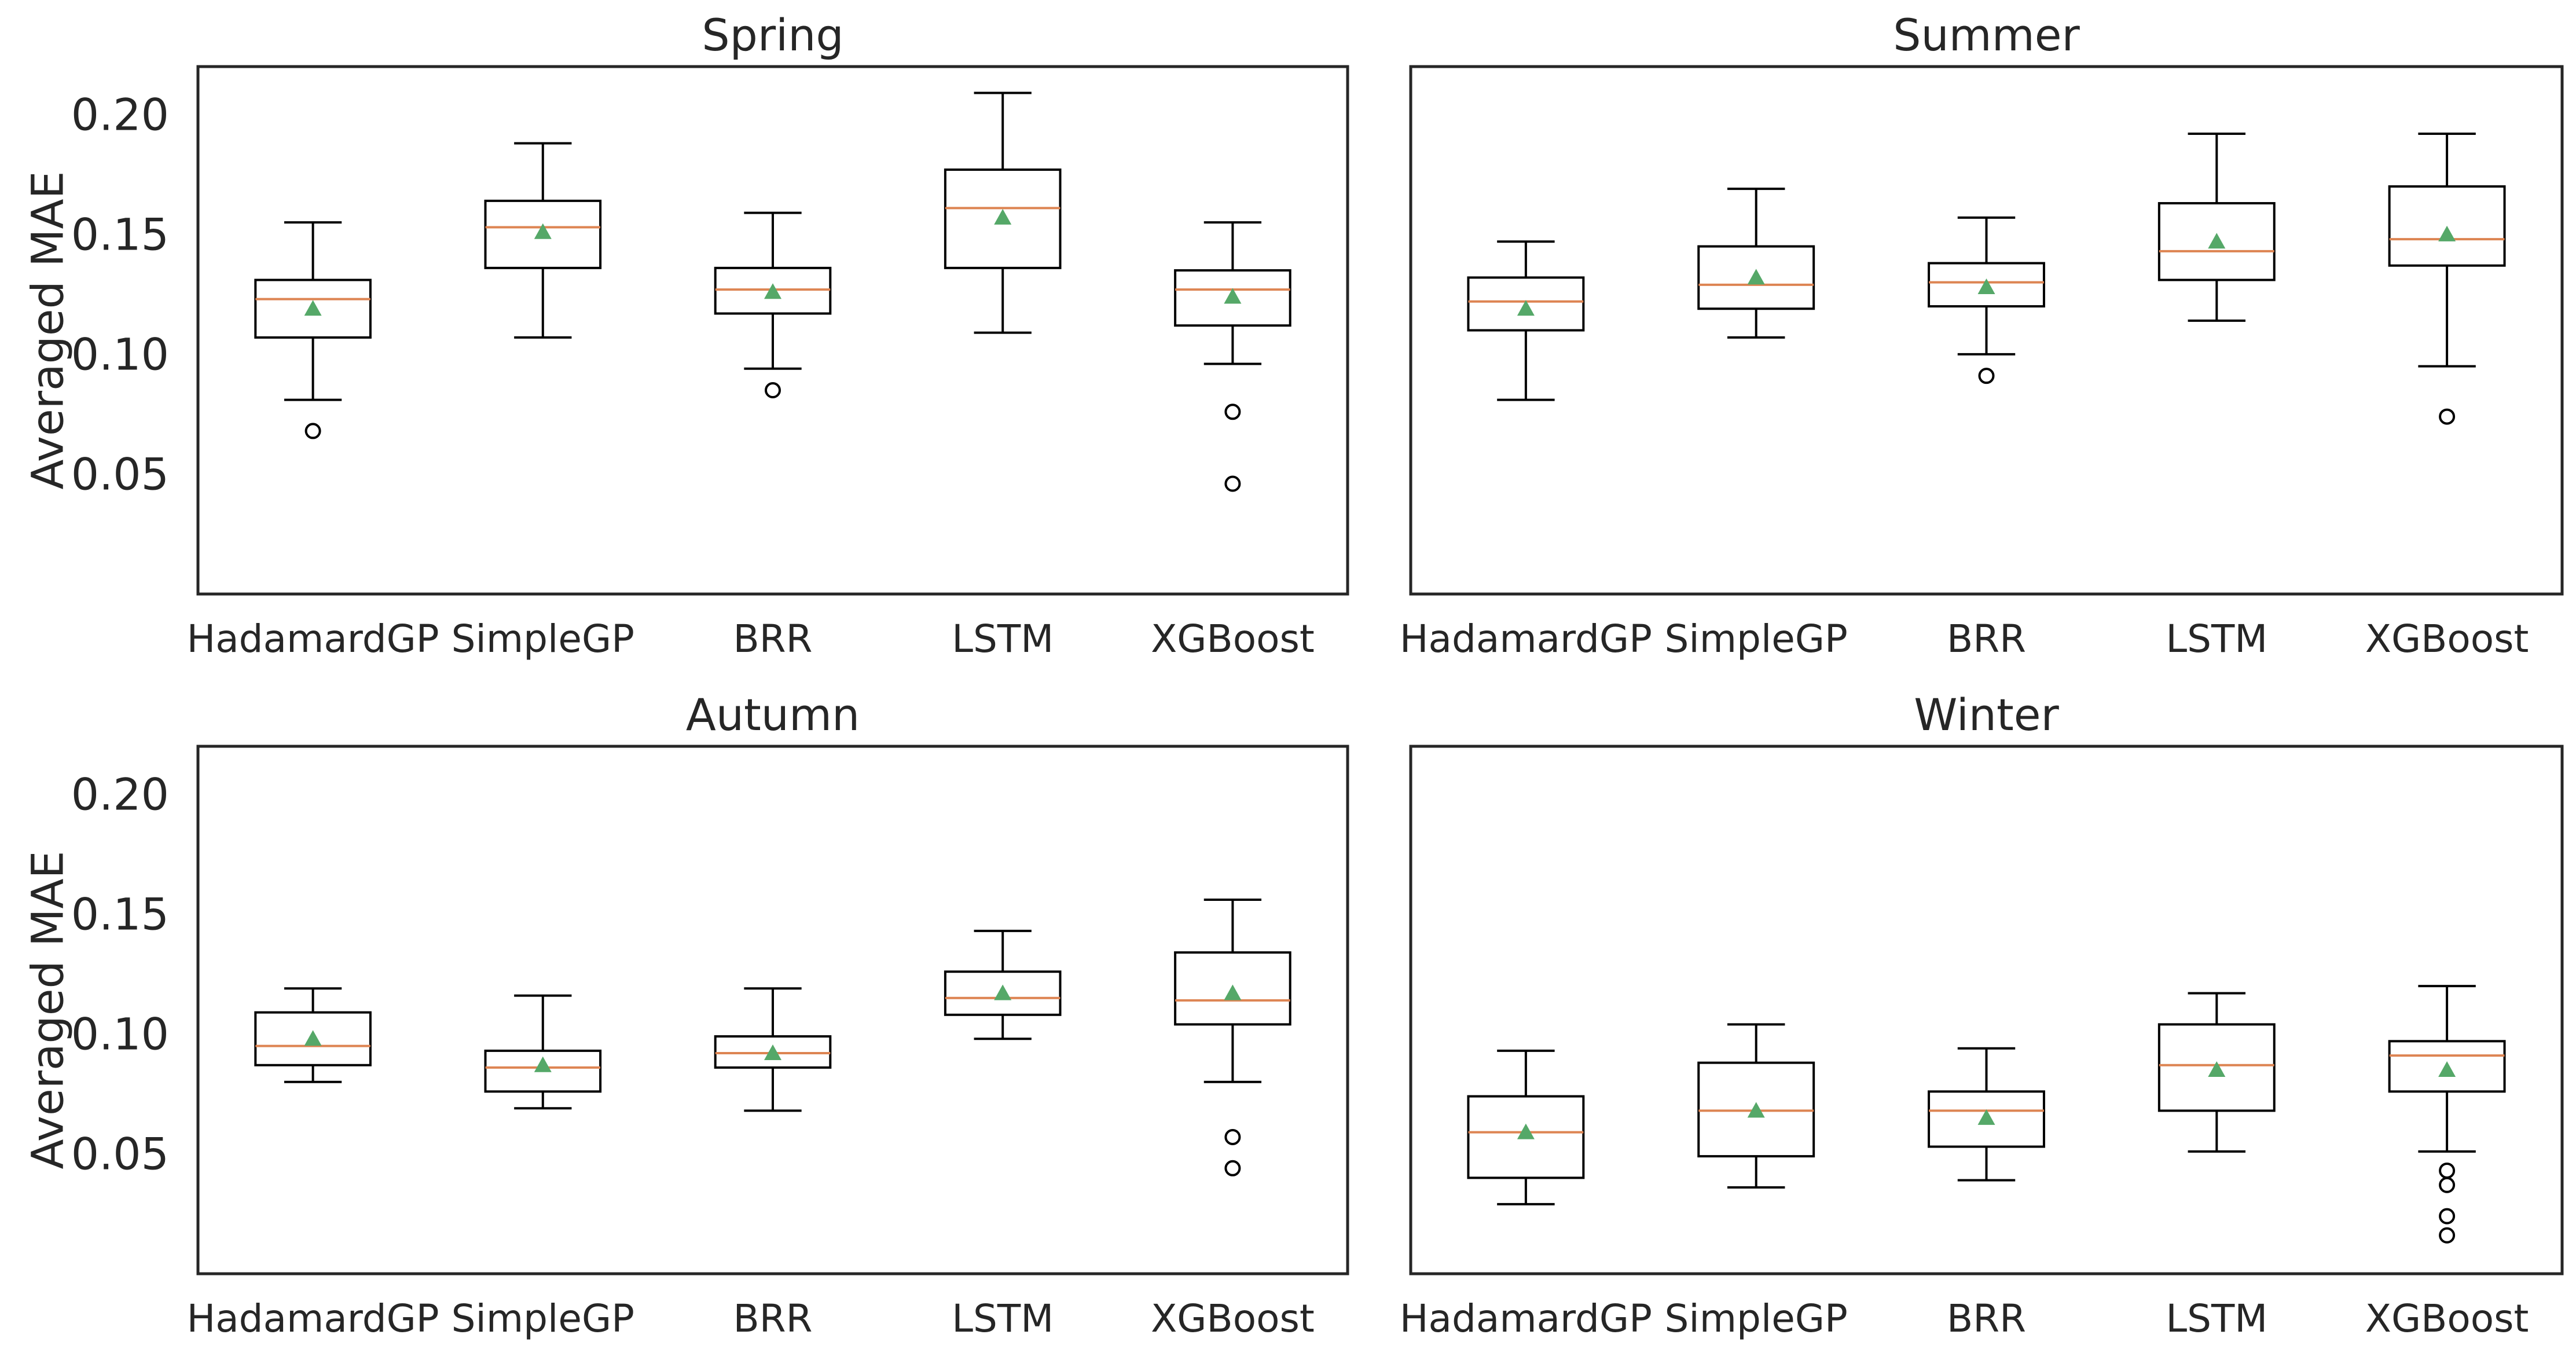 Image resolution: width=2576 pixels, height=1360 pixels. What do you see at coordinates (772, 35) in the screenshot?
I see `panel-title: Spring` at bounding box center [772, 35].